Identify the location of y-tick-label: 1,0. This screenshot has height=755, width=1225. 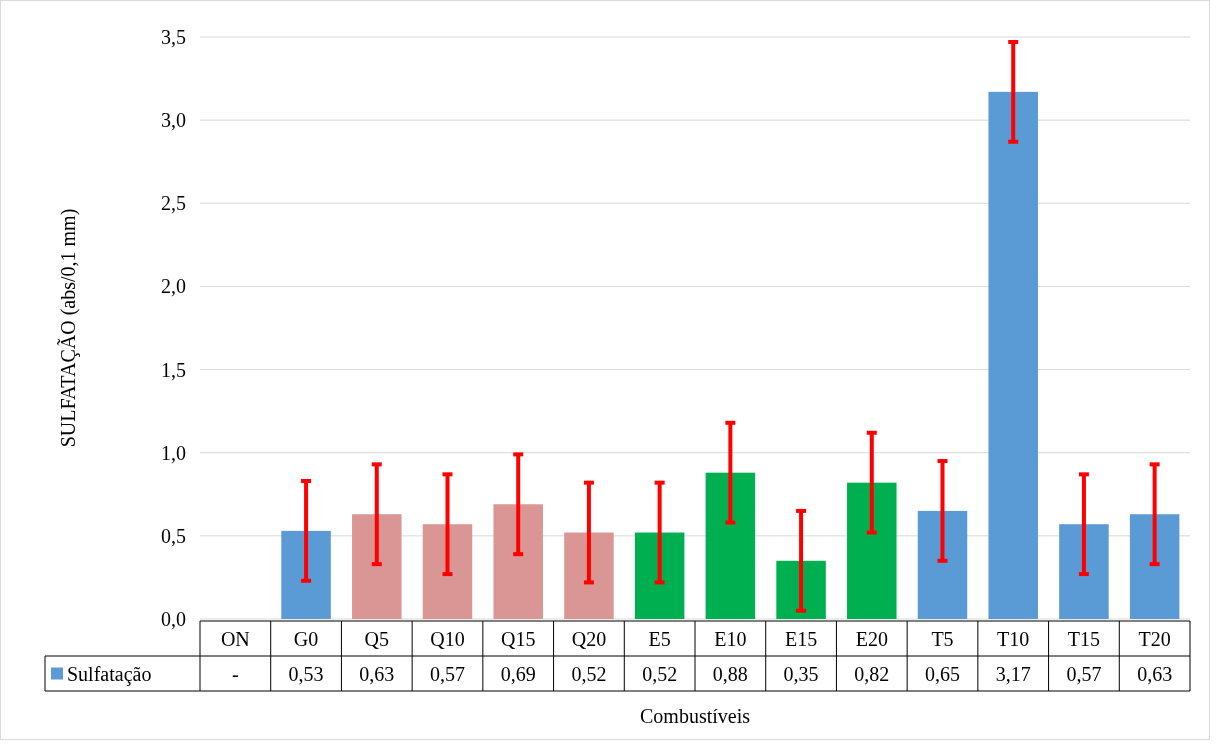
(173, 452).